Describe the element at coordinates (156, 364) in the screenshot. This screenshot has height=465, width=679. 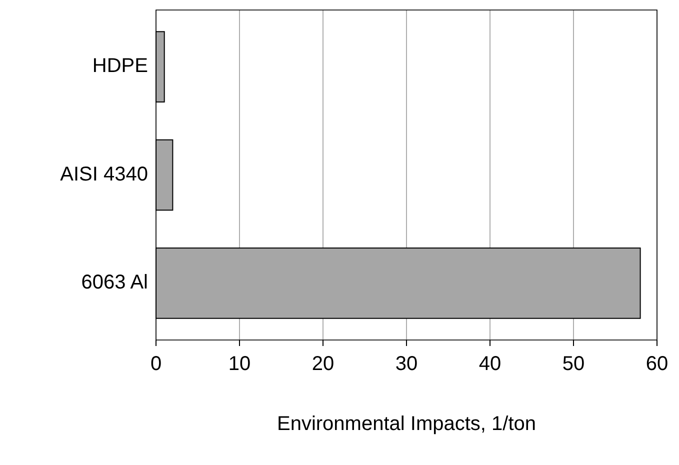
I see `x-tick-label: 0` at that location.